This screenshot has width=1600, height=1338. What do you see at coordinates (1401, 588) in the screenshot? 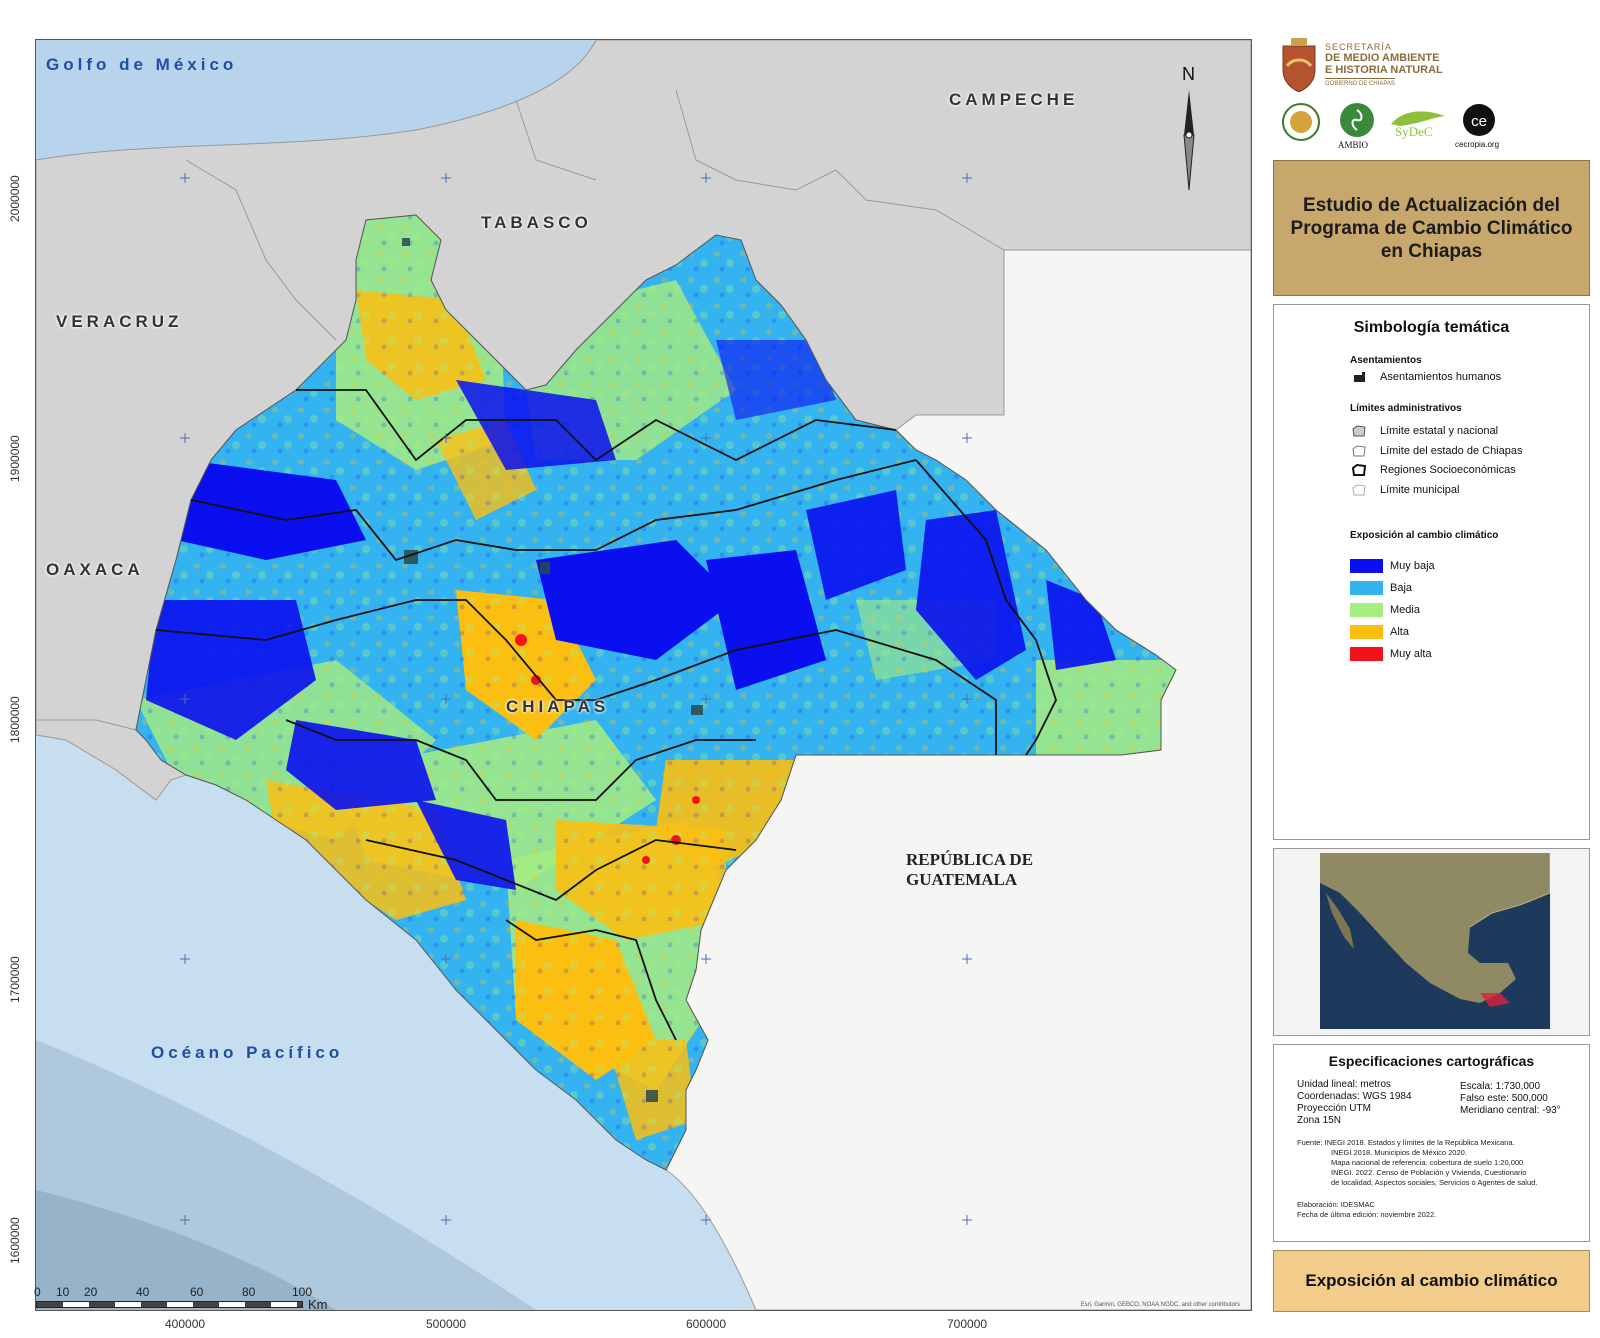
I see `legend-exposure-label-baja: Baja` at bounding box center [1401, 588].